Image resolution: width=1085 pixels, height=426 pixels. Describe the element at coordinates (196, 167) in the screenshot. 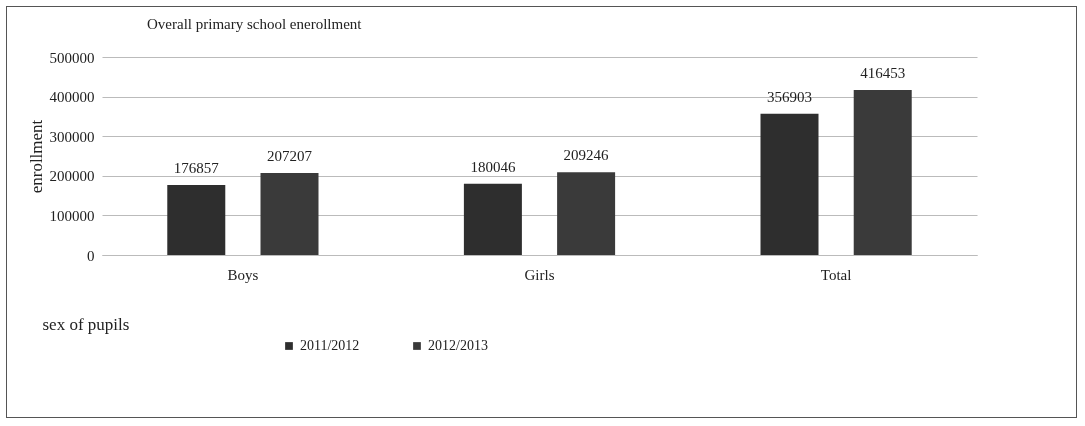

I see `data-label: 176857` at that location.